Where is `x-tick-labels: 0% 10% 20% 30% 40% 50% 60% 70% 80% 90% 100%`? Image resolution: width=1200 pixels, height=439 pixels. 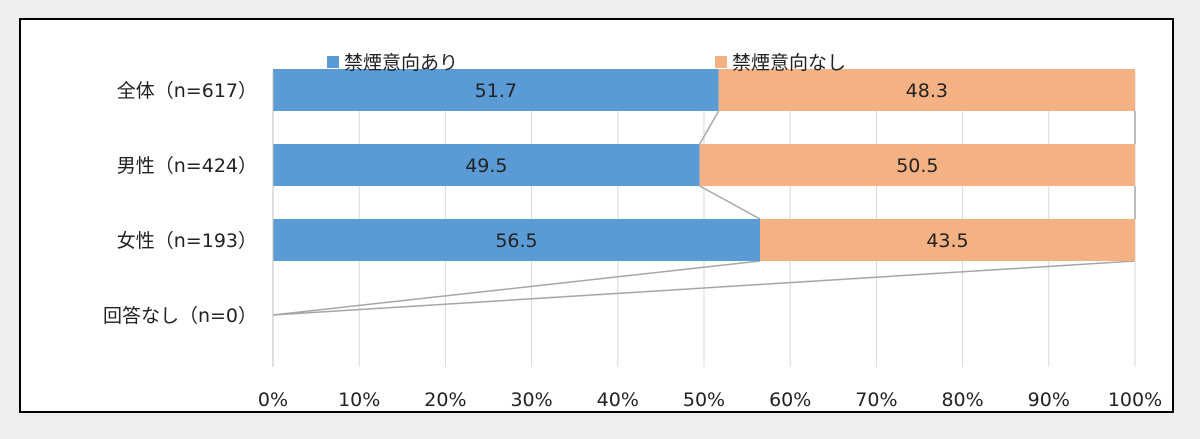
x-tick-labels: 0% 10% 20% 30% 40% 50% 60% 70% 80% 90% 100% is located at coordinates (710, 400).